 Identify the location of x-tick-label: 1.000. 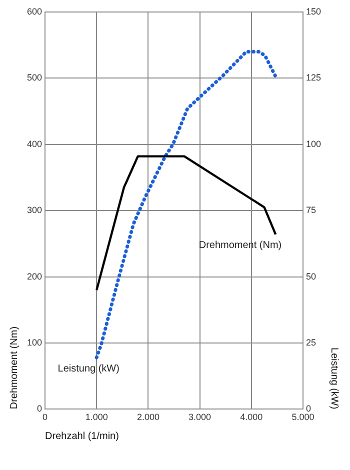
(96, 417).